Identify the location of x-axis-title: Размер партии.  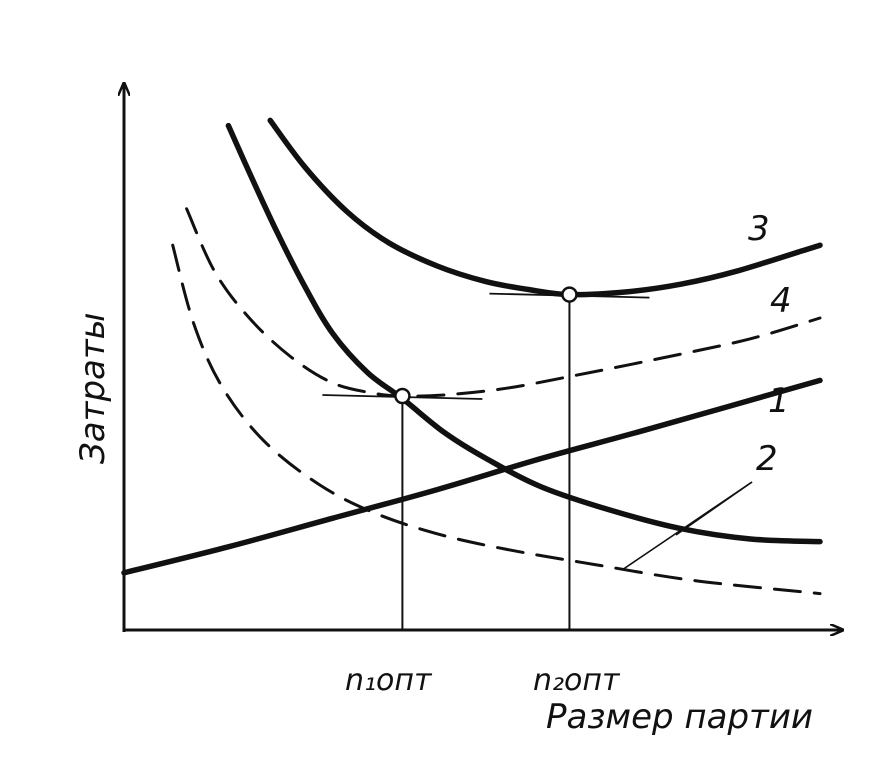
(679, 717).